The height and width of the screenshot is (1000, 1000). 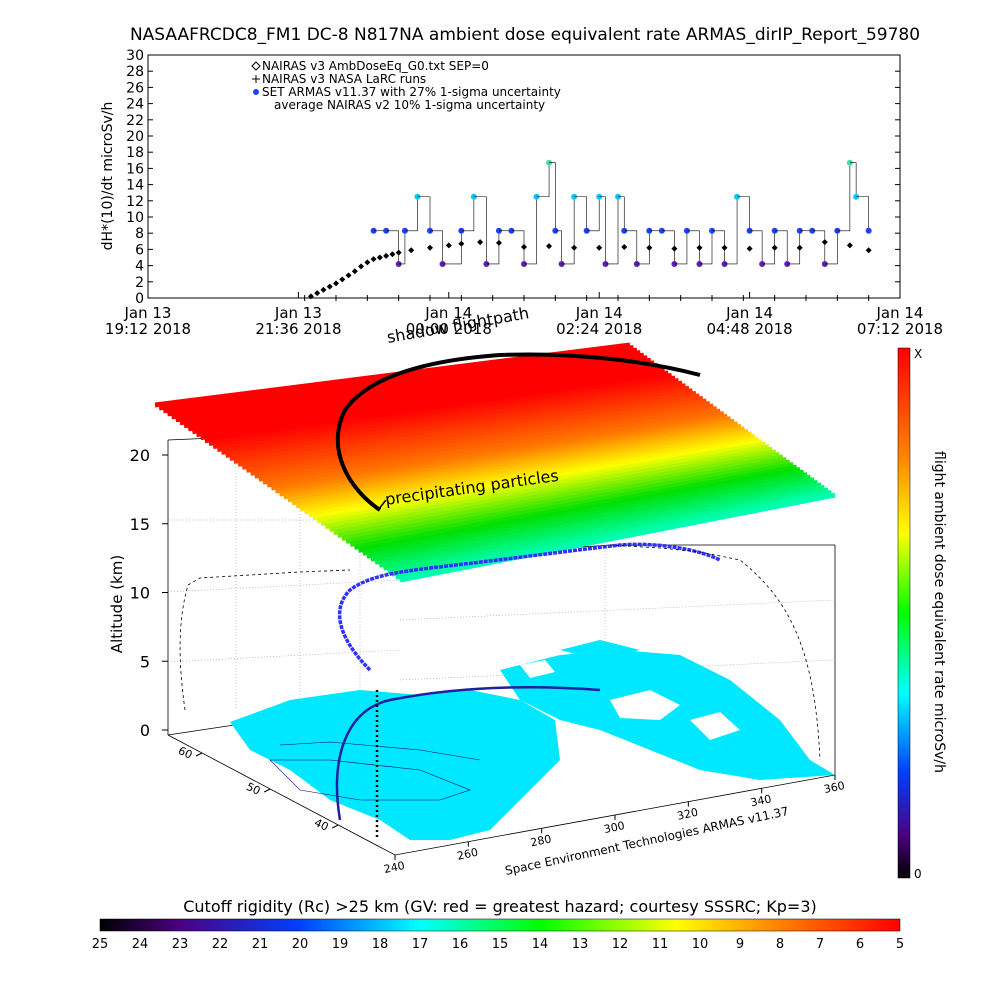 What do you see at coordinates (135, 88) in the screenshot?
I see `top-y-tick-label: 26` at bounding box center [135, 88].